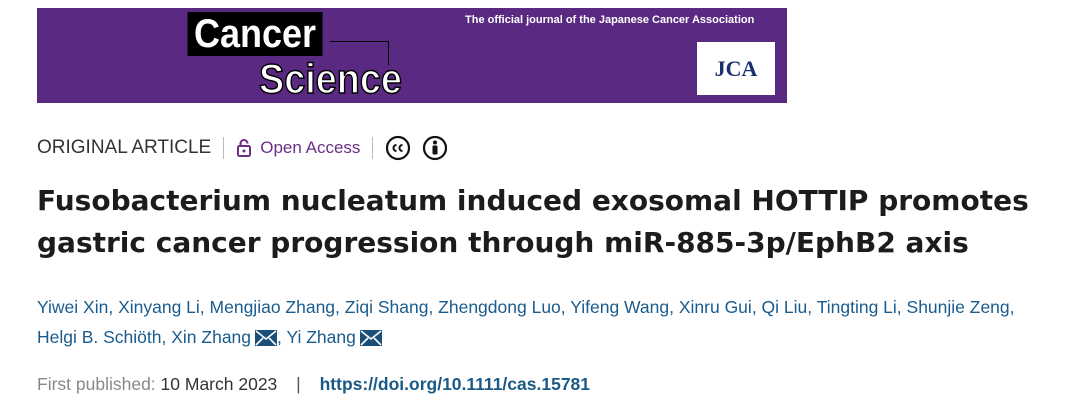 The image size is (1079, 417). What do you see at coordinates (499, 307) in the screenshot?
I see `author-name: Zhengdong Luo` at bounding box center [499, 307].